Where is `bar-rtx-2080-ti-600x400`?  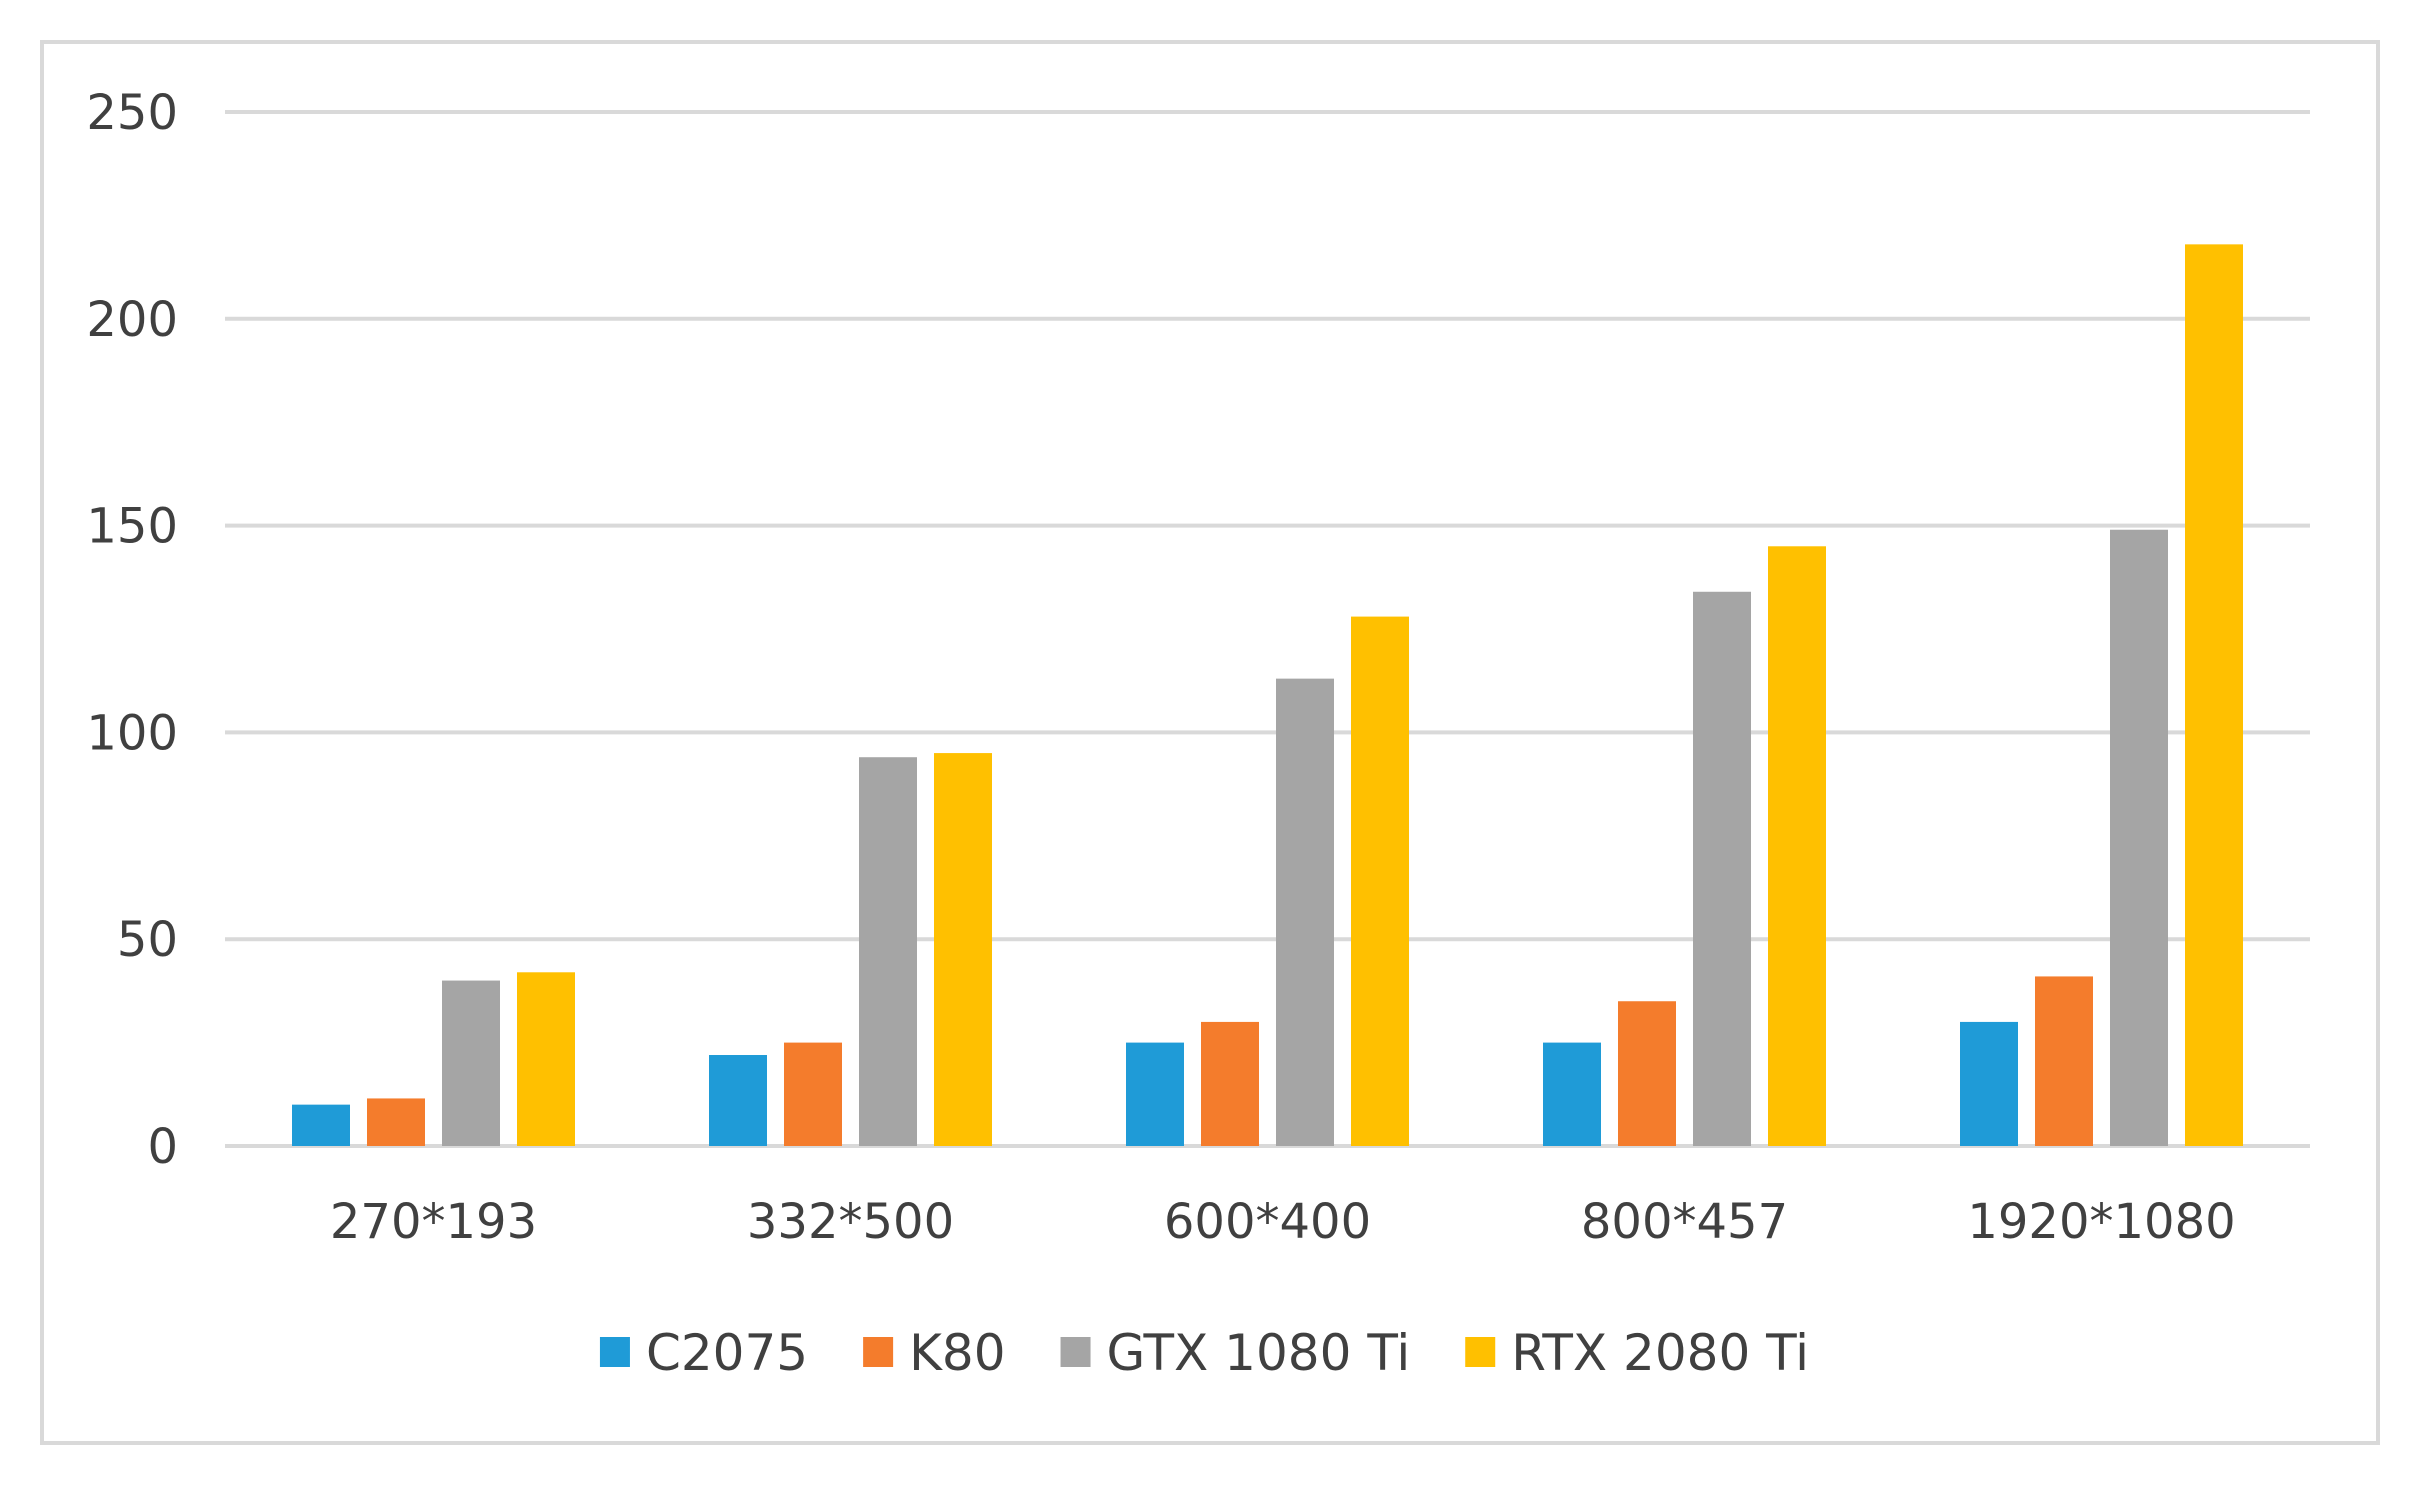
bar-rtx-2080-ti-600x400 is located at coordinates (1380, 881).